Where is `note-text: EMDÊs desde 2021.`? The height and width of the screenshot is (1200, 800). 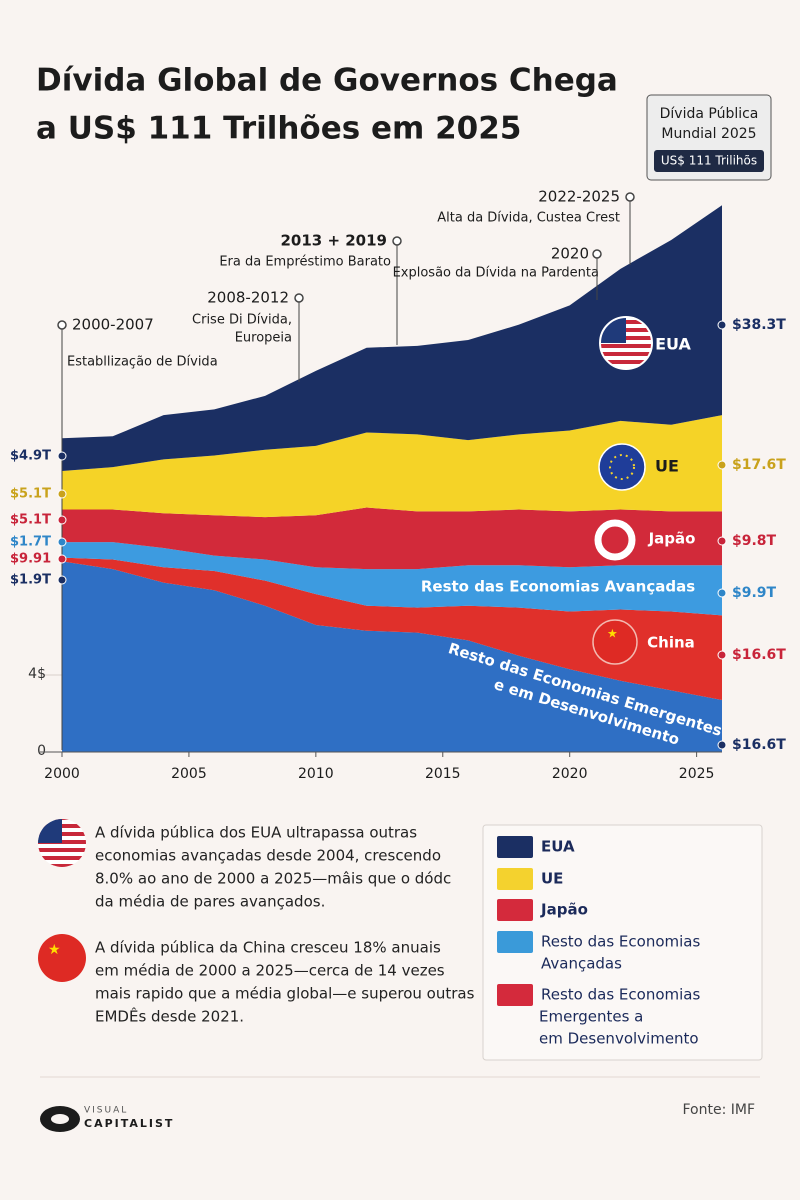
note-text: EMDÊs desde 2021. is located at coordinates (169, 1016).